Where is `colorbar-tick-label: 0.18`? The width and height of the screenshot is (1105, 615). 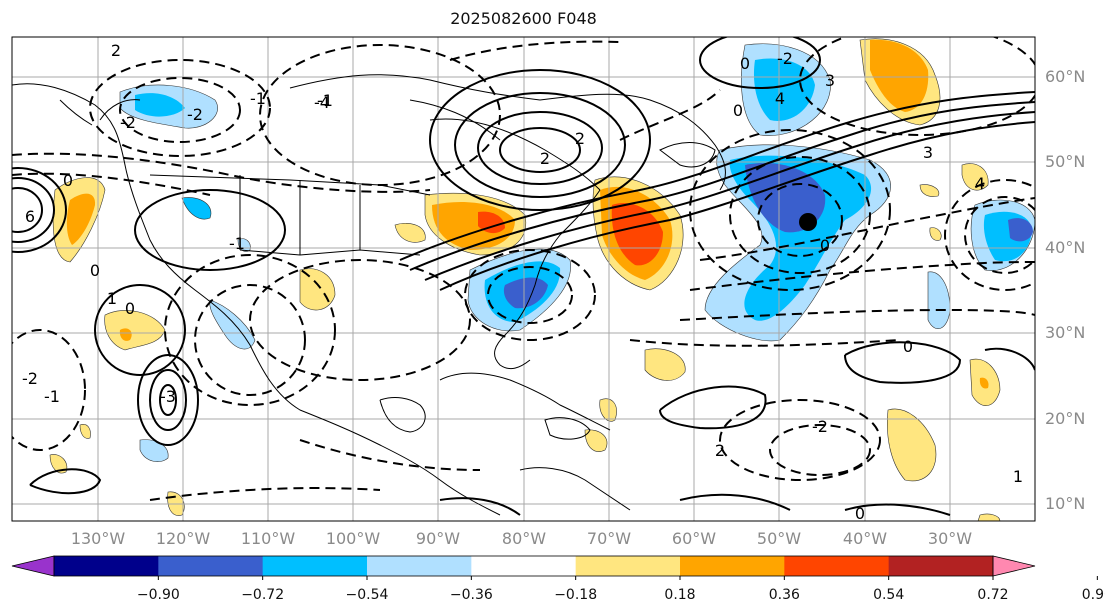
colorbar-tick-label: 0.18 is located at coordinates (680, 595).